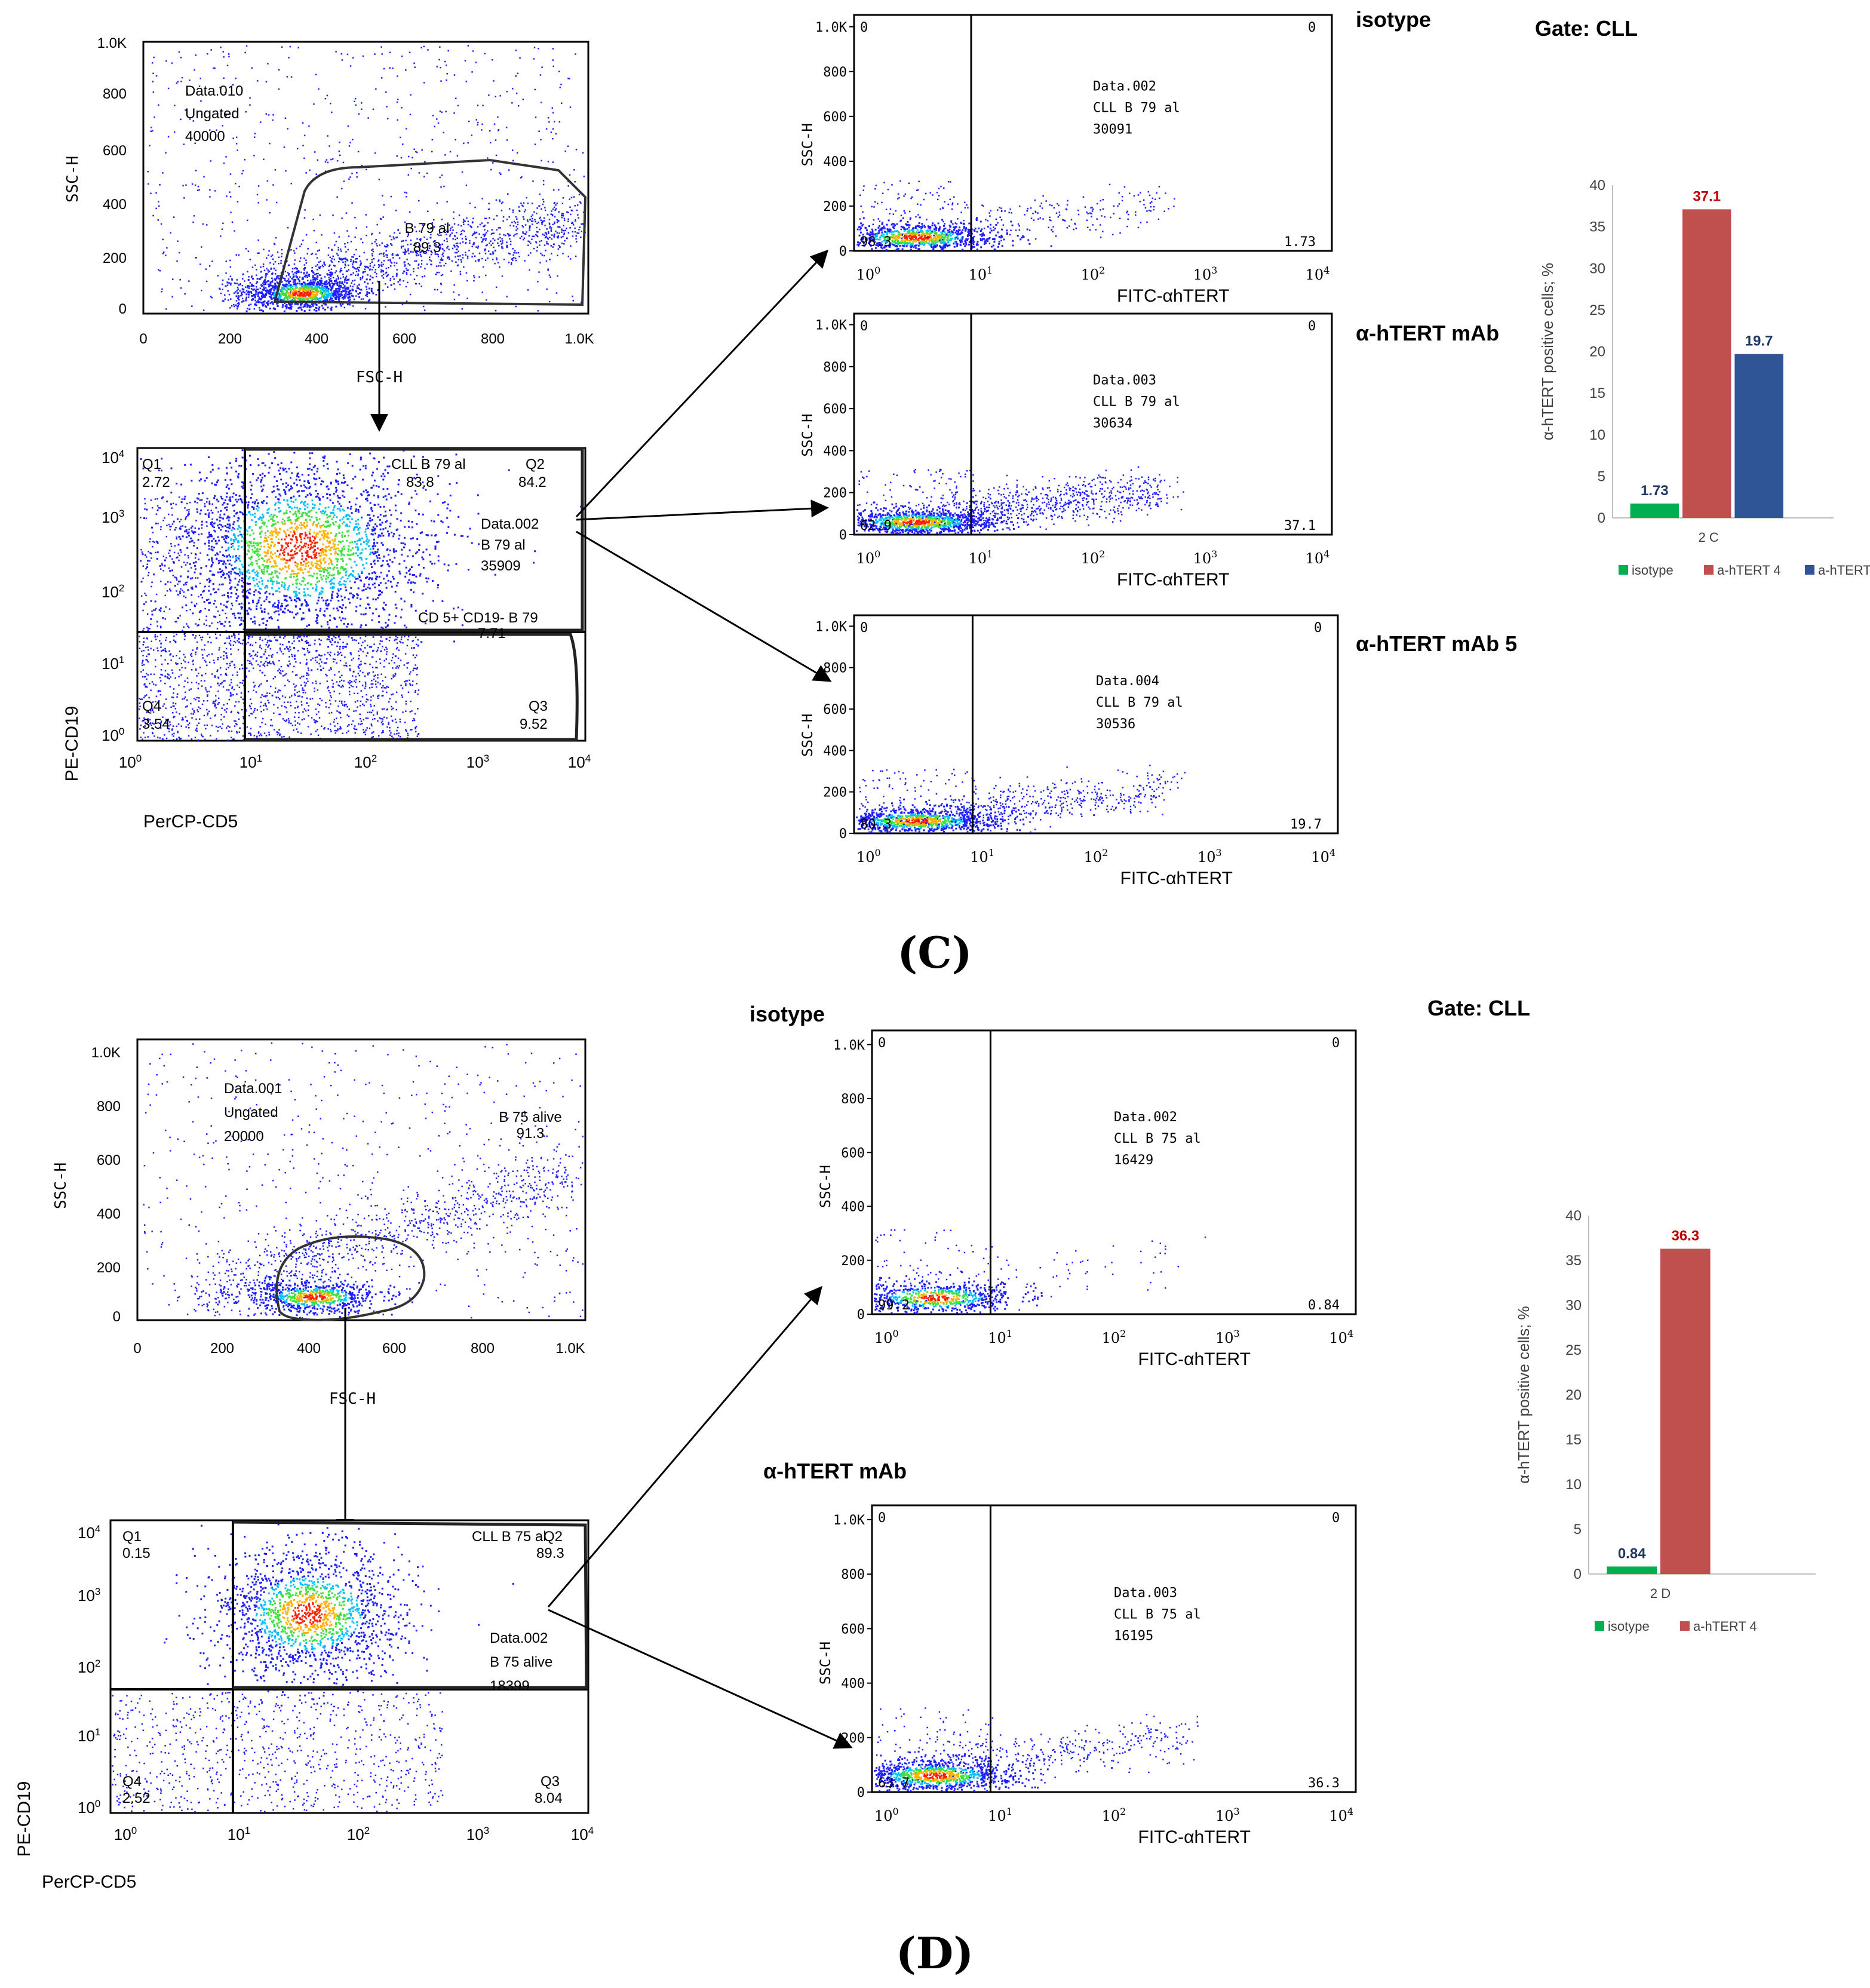 The height and width of the screenshot is (1988, 1870). I want to click on ytick: 40, so click(1574, 1216).